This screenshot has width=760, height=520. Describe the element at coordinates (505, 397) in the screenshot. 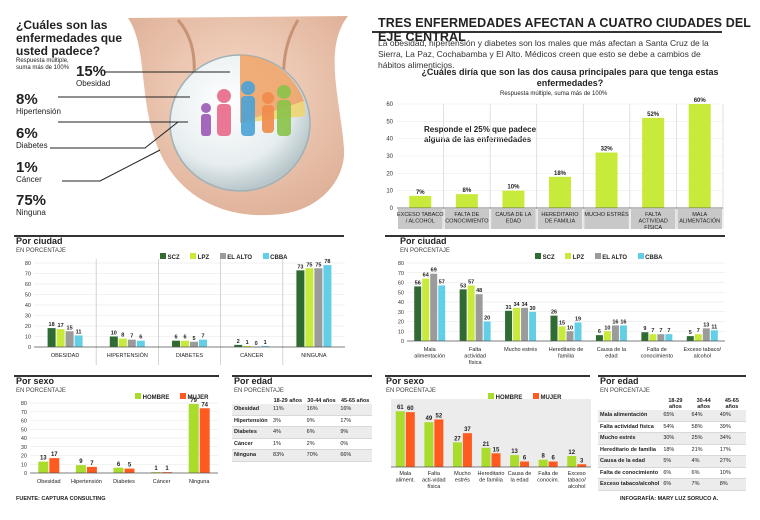

I see `legend-hombre-r: HOMBRE` at that location.